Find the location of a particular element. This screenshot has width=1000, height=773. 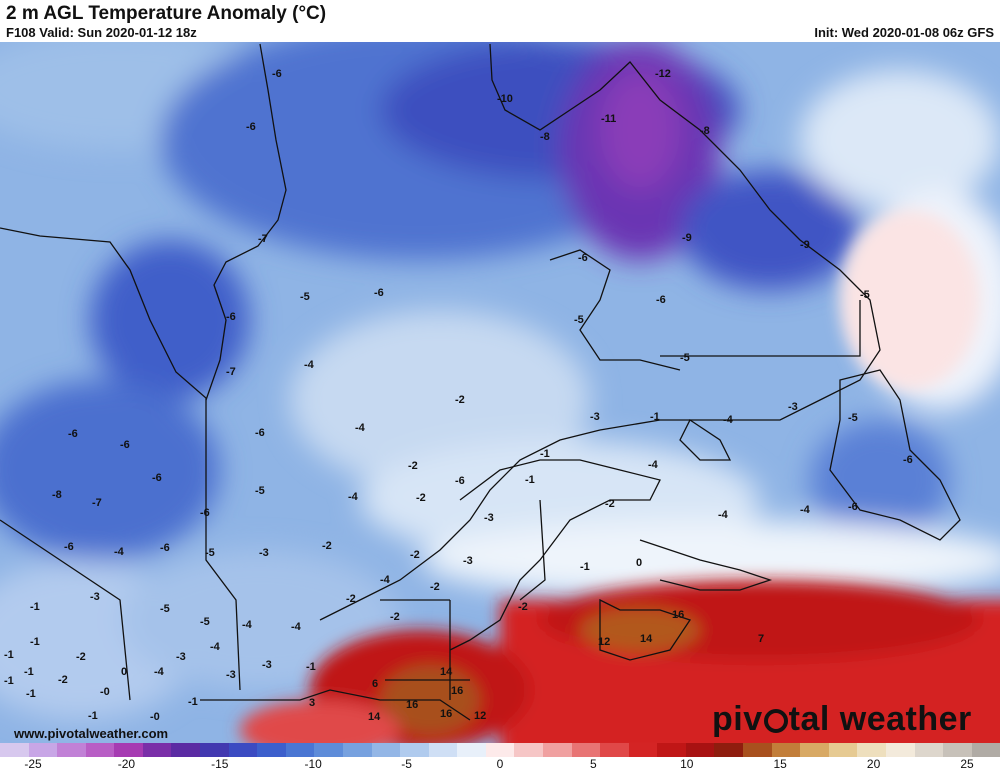

anomaly-value-label: -0 is located at coordinates (105, 692).